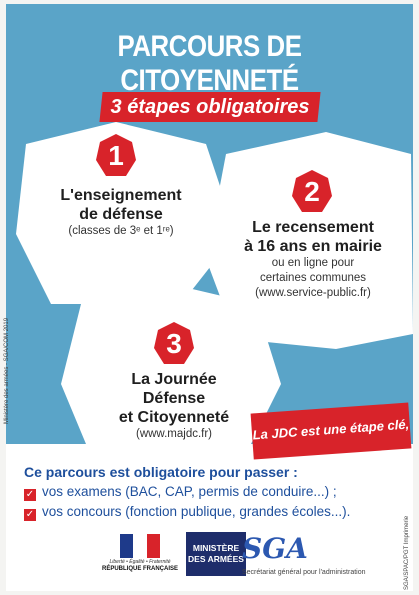 The height and width of the screenshot is (595, 419). I want to click on step-2-detail-line2: certaines communes, so click(313, 278).